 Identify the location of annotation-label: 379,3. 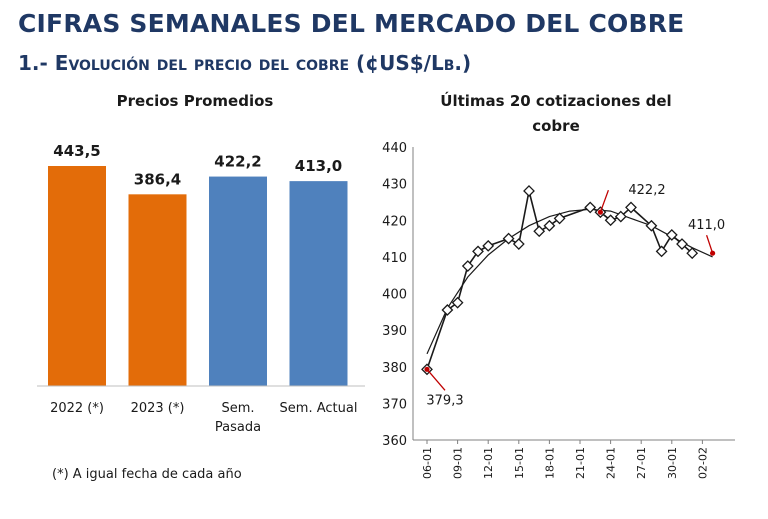
(444, 400).